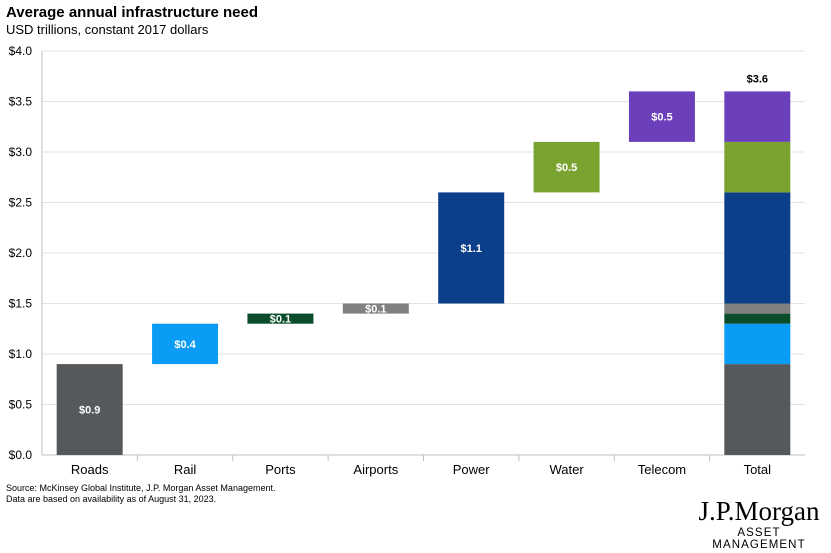  What do you see at coordinates (758, 469) in the screenshot?
I see `x-tick-label: Total` at bounding box center [758, 469].